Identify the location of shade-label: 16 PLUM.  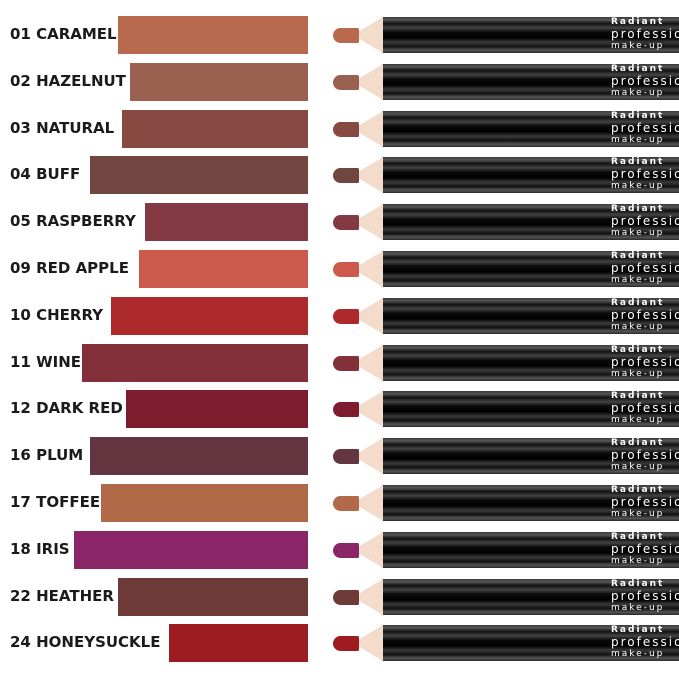
(47, 455).